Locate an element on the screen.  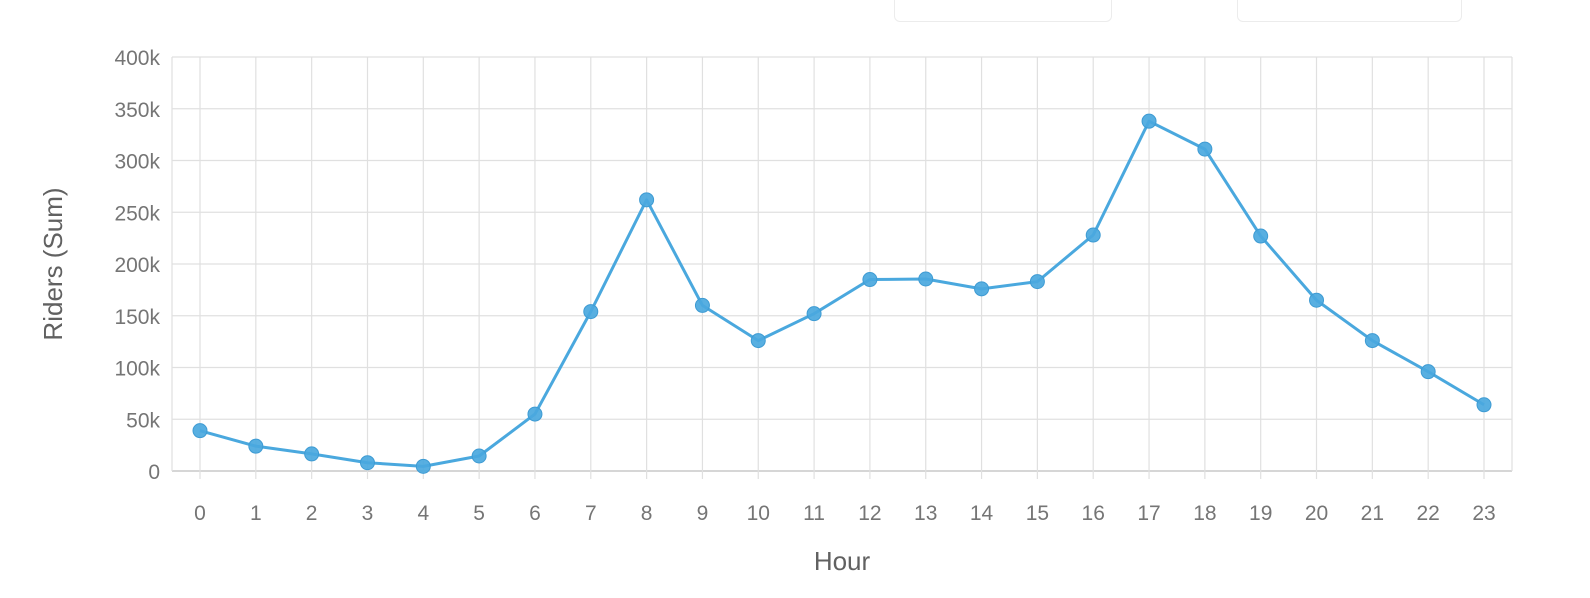
x-tick-label: 19 is located at coordinates (1260, 513).